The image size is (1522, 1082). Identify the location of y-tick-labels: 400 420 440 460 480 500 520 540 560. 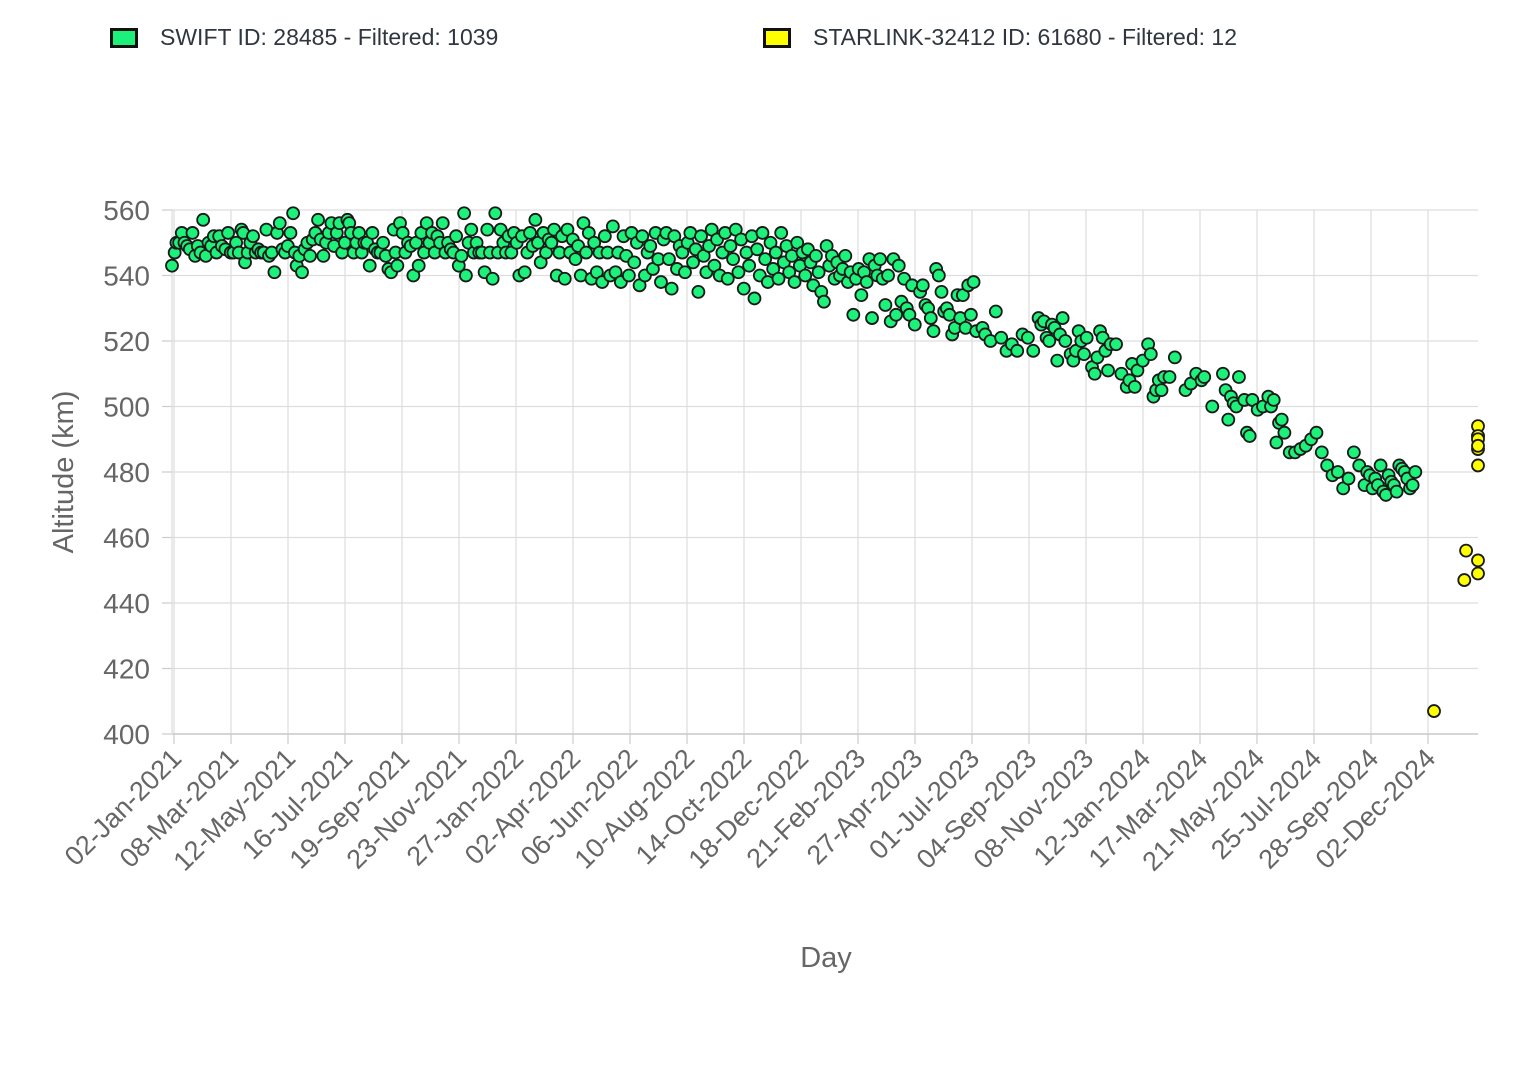
(126, 472).